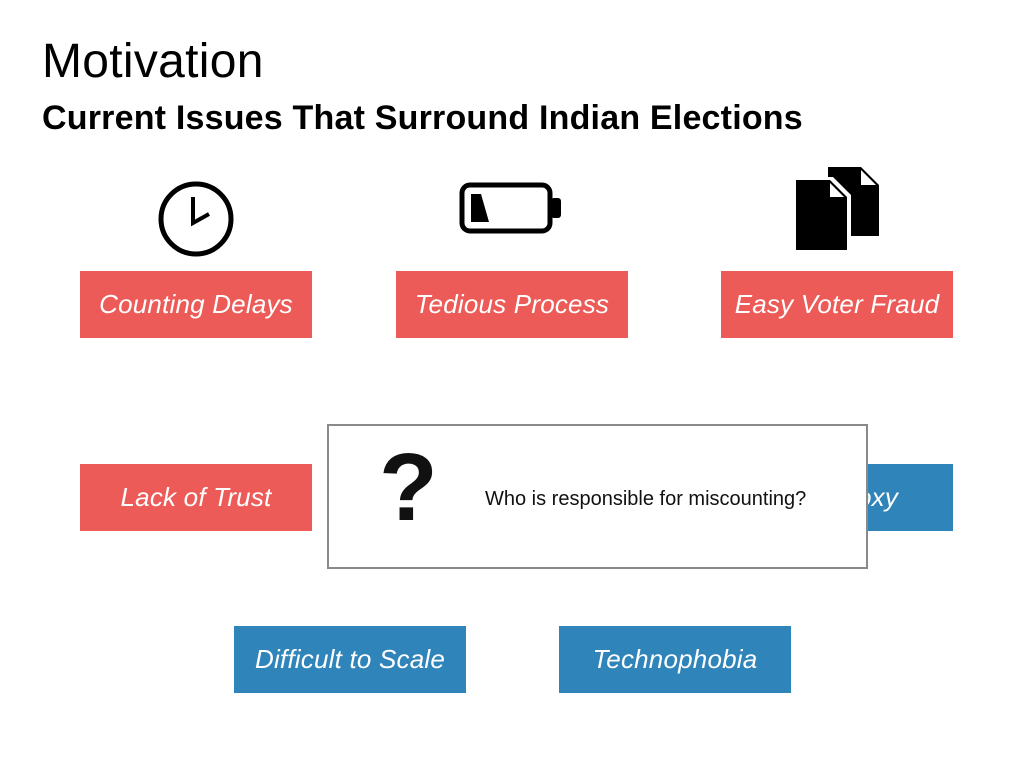 The height and width of the screenshot is (768, 1024). I want to click on slide-title: Motivation, so click(153, 61).